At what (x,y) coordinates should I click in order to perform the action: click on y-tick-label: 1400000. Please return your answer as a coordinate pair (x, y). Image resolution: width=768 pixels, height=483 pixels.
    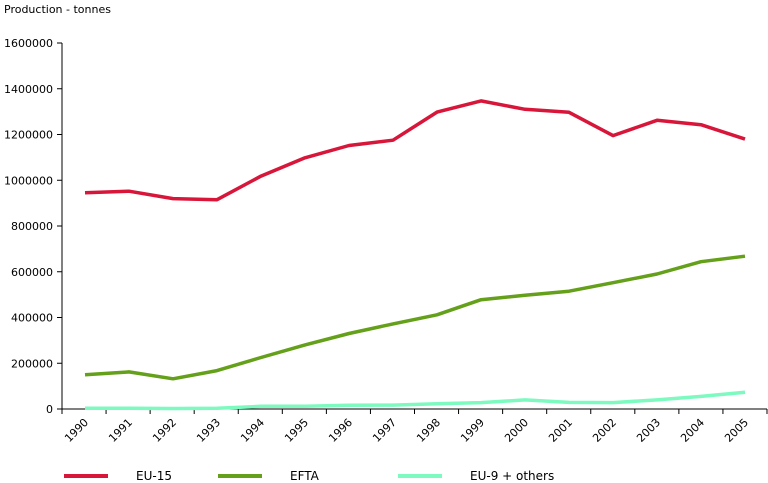
    Looking at the image, I should click on (28, 89).